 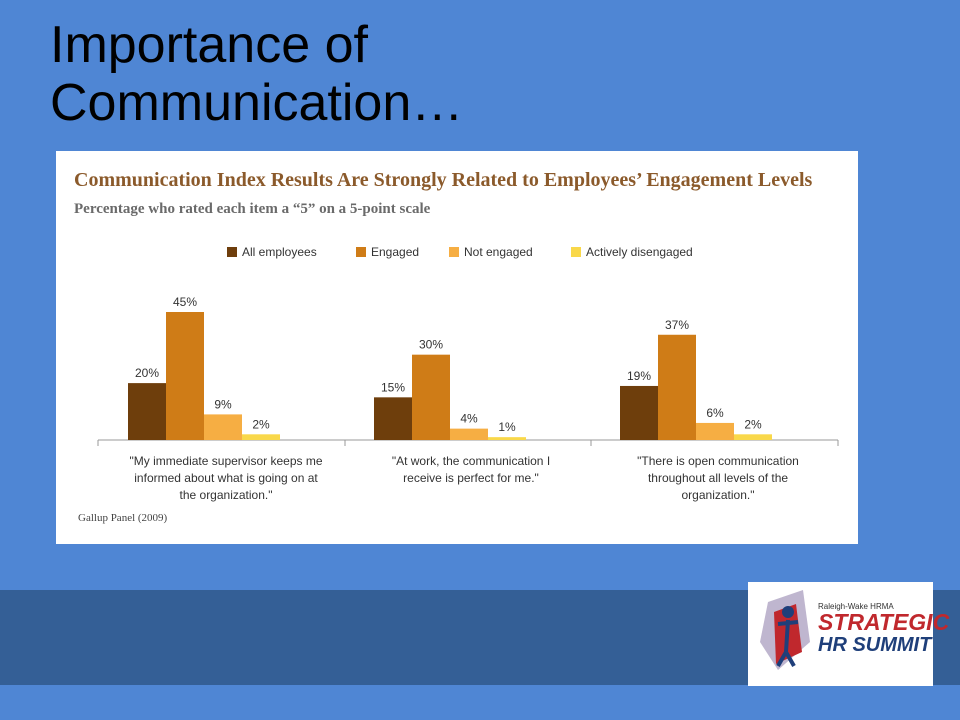 What do you see at coordinates (639, 376) in the screenshot?
I see `data-label: 19%` at bounding box center [639, 376].